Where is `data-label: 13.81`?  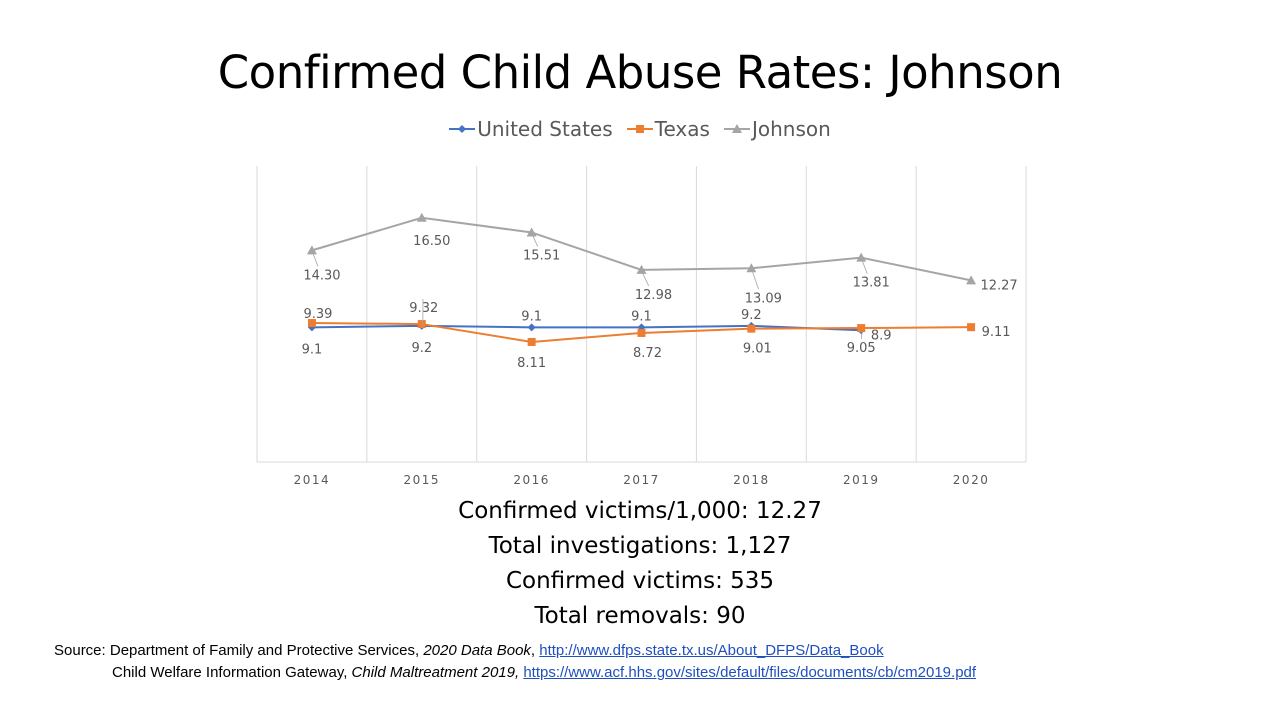 data-label: 13.81 is located at coordinates (871, 283).